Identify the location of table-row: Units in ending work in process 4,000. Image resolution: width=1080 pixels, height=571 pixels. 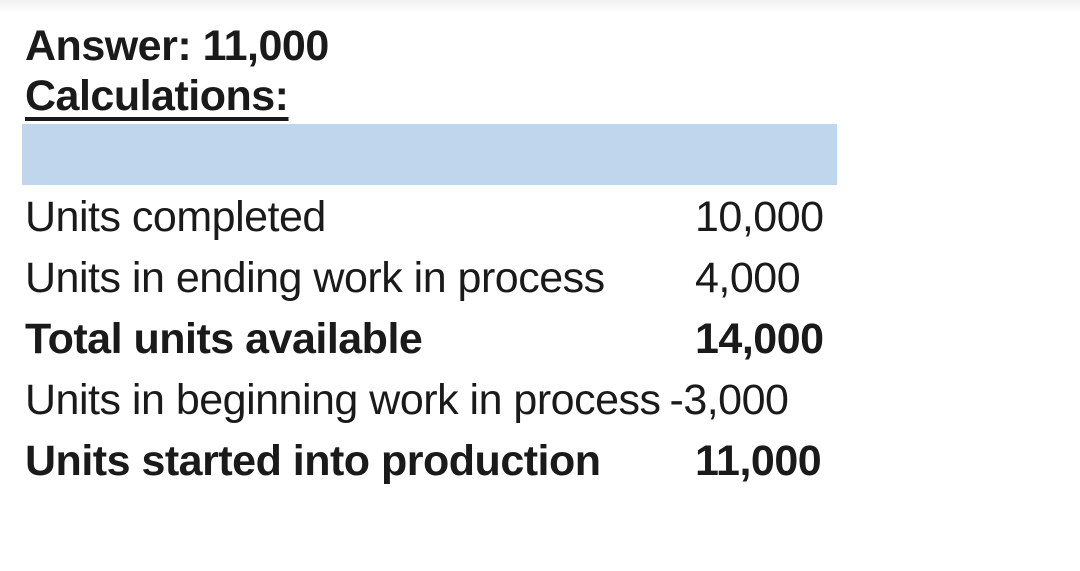
(552, 278).